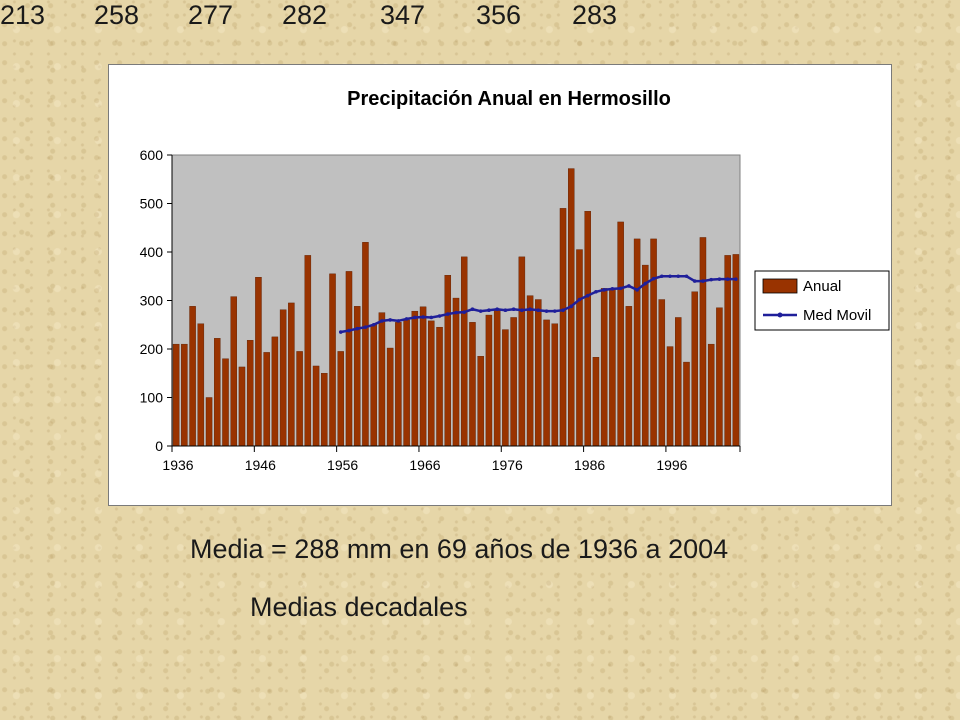 The height and width of the screenshot is (720, 960). I want to click on media-caption: Media = 288 mm en 69 años de 1936 a 2004, so click(459, 549).